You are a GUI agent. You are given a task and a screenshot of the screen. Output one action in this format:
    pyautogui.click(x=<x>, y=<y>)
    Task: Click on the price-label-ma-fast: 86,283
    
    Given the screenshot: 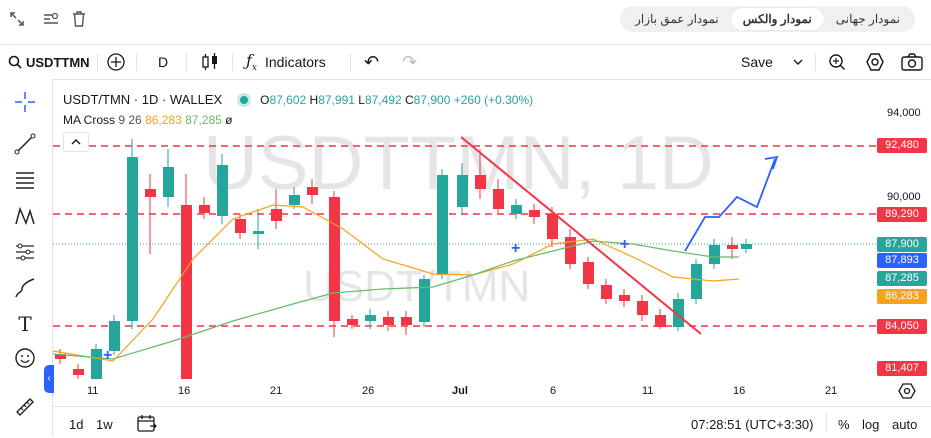 What is the action you would take?
    pyautogui.click(x=902, y=296)
    